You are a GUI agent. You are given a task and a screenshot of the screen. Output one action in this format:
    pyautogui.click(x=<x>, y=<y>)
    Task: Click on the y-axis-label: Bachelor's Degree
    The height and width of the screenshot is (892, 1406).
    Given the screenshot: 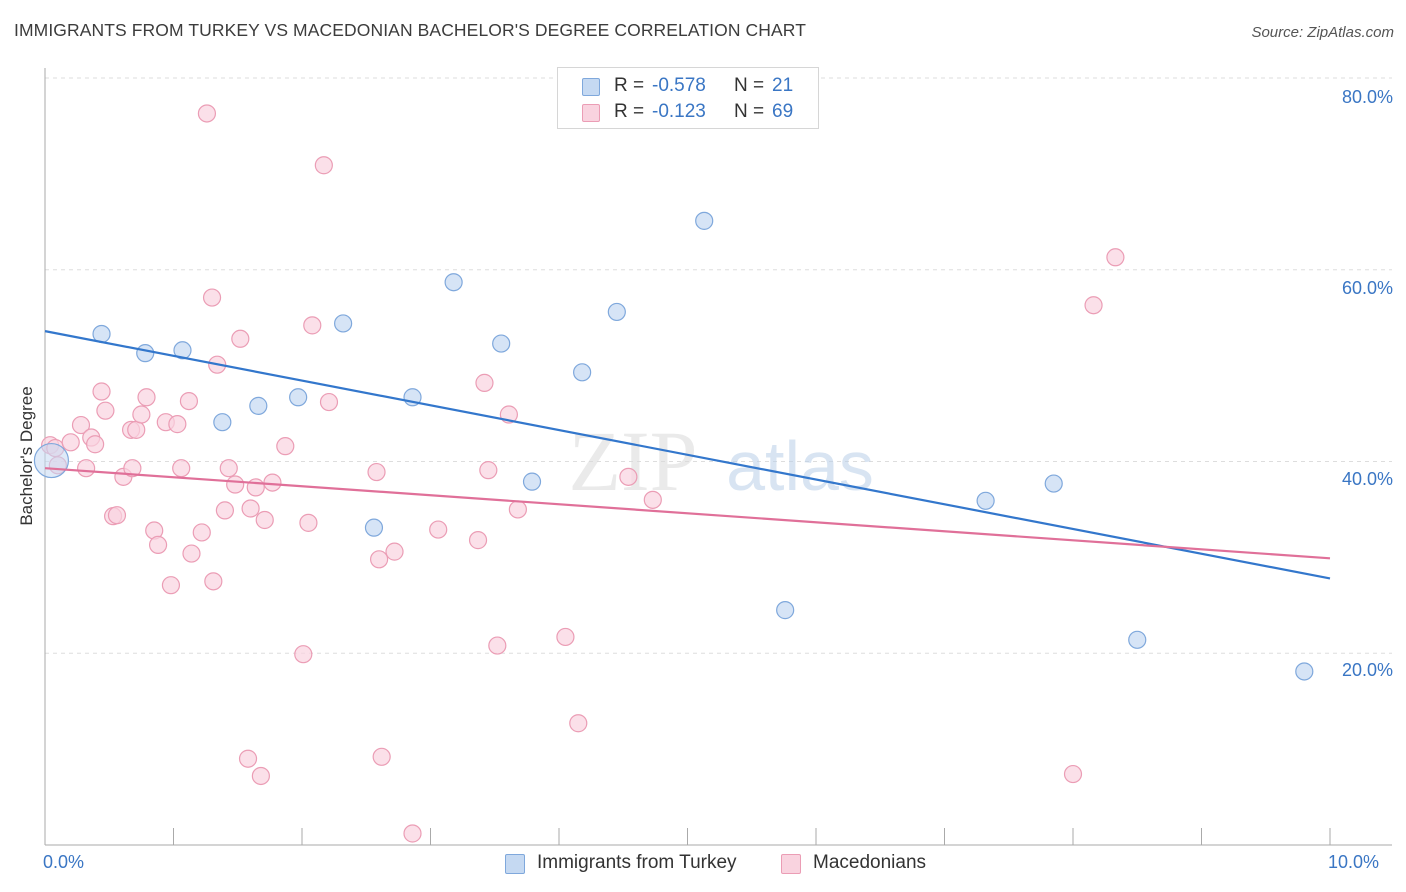 What is the action you would take?
    pyautogui.click(x=26, y=456)
    